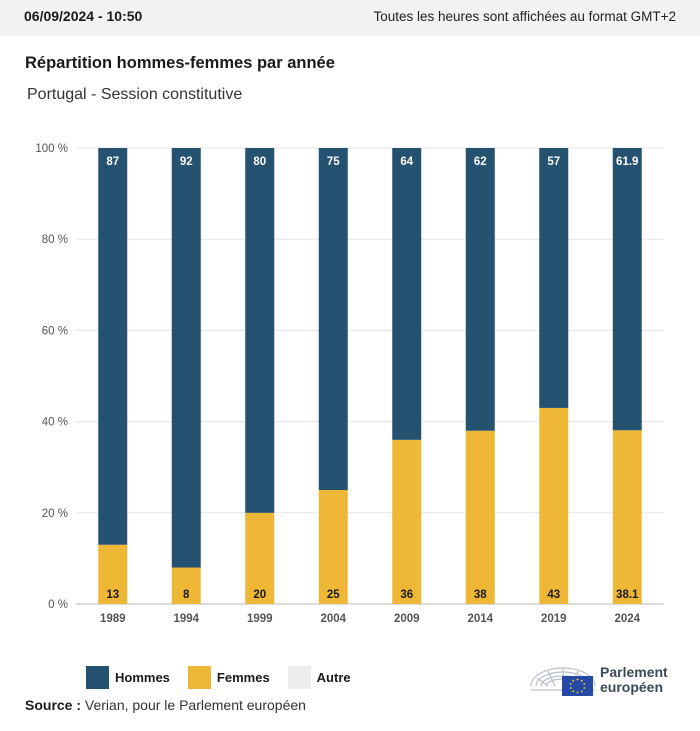 This screenshot has width=700, height=731. Describe the element at coordinates (627, 619) in the screenshot. I see `x-tick-label: 2024` at that location.